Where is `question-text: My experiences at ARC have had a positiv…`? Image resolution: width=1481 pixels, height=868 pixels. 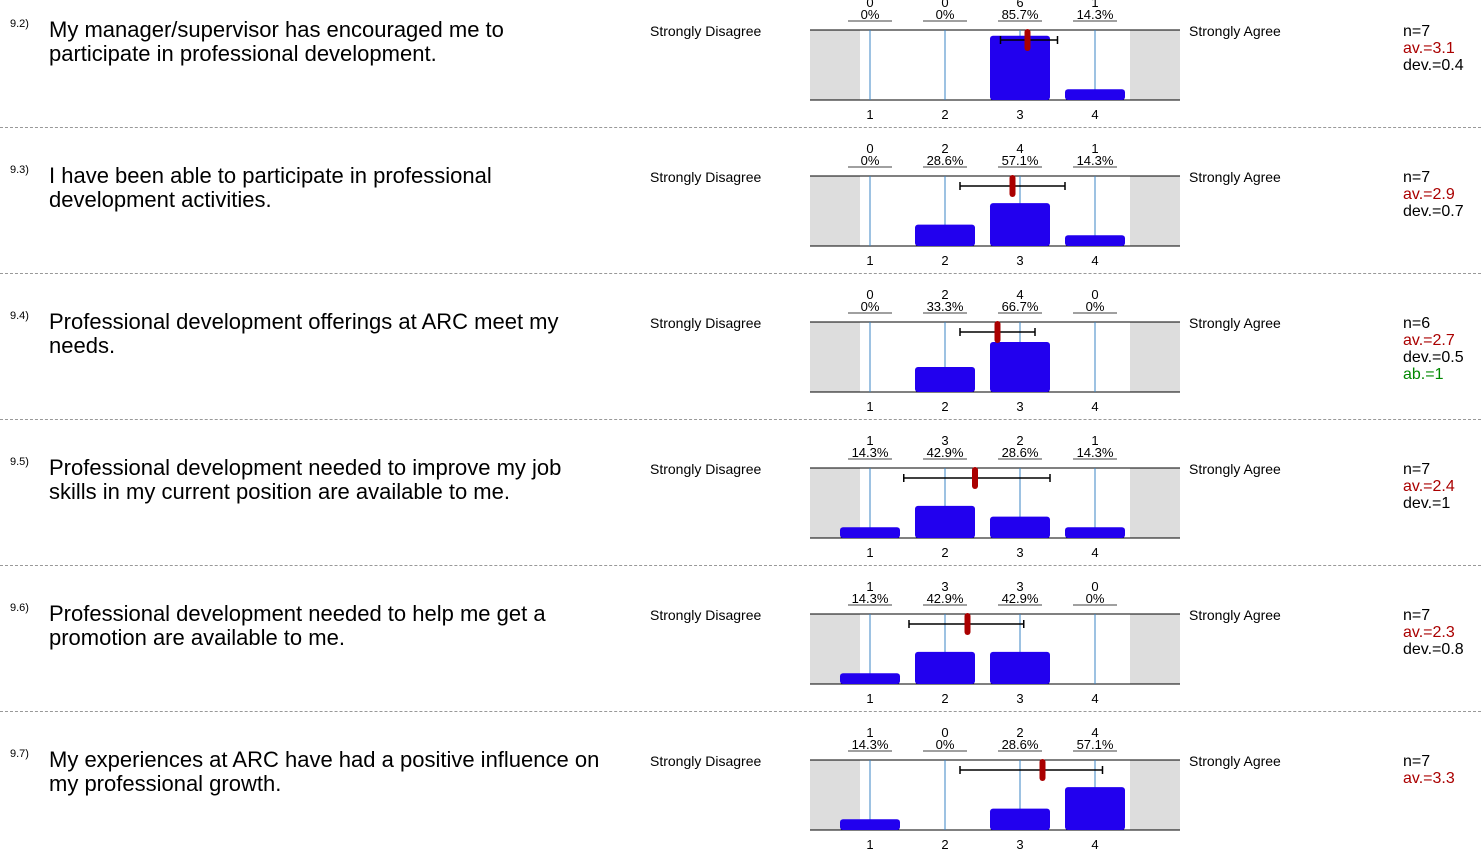 question-text: My experiences at ARC have had a positiv… is located at coordinates (324, 771).